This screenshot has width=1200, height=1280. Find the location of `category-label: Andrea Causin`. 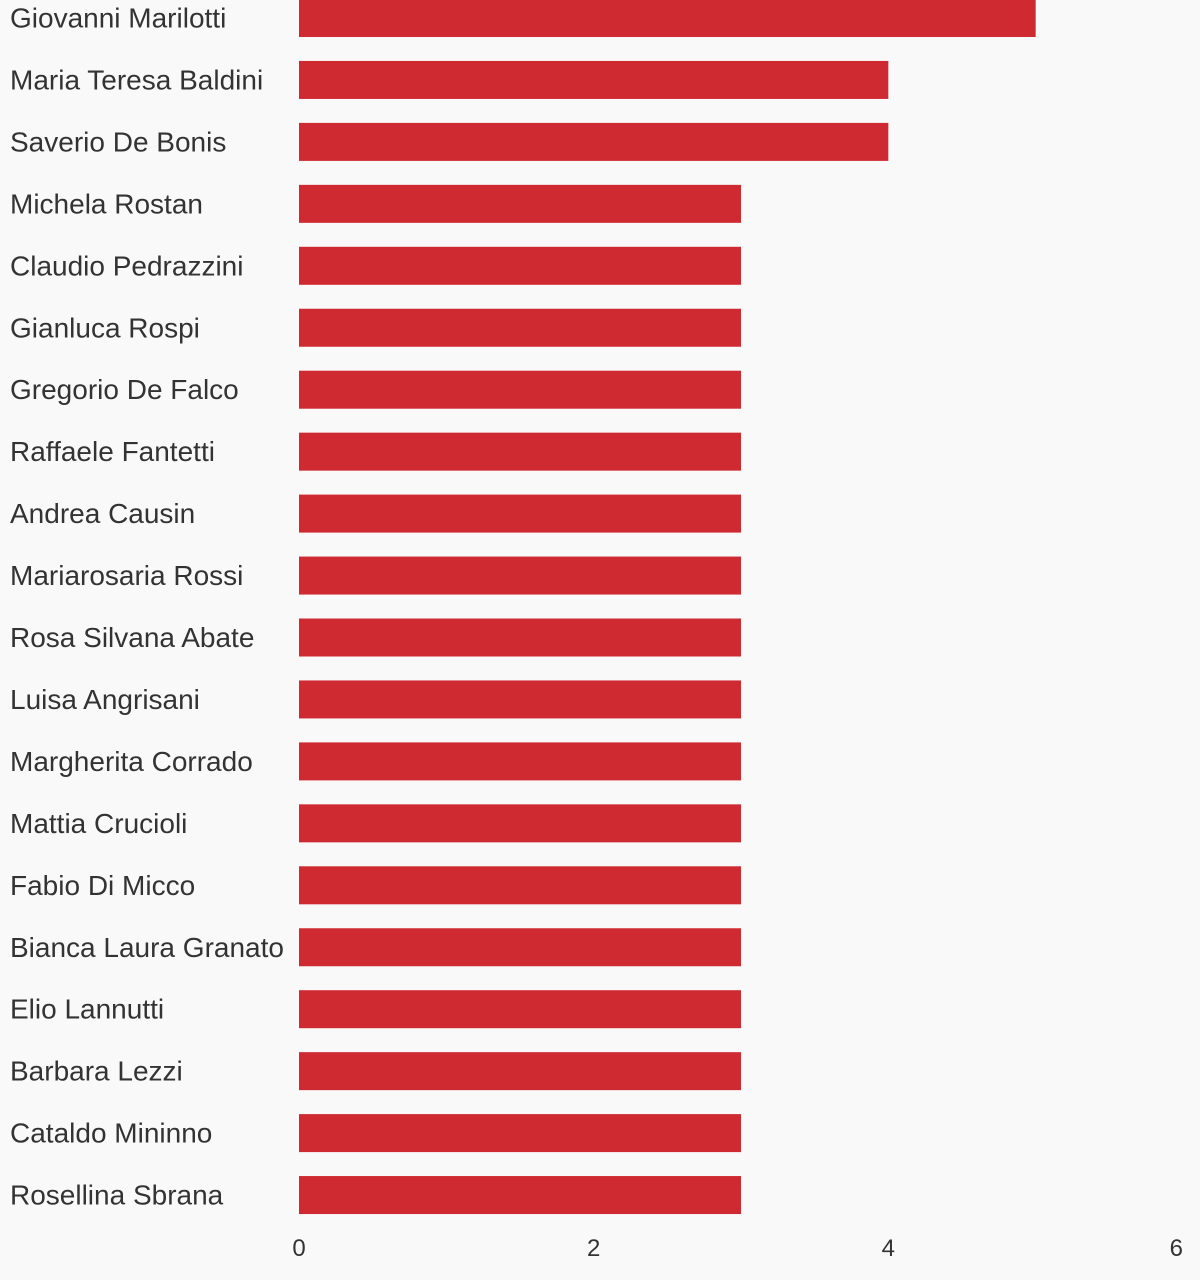

category-label: Andrea Causin is located at coordinates (102, 513).